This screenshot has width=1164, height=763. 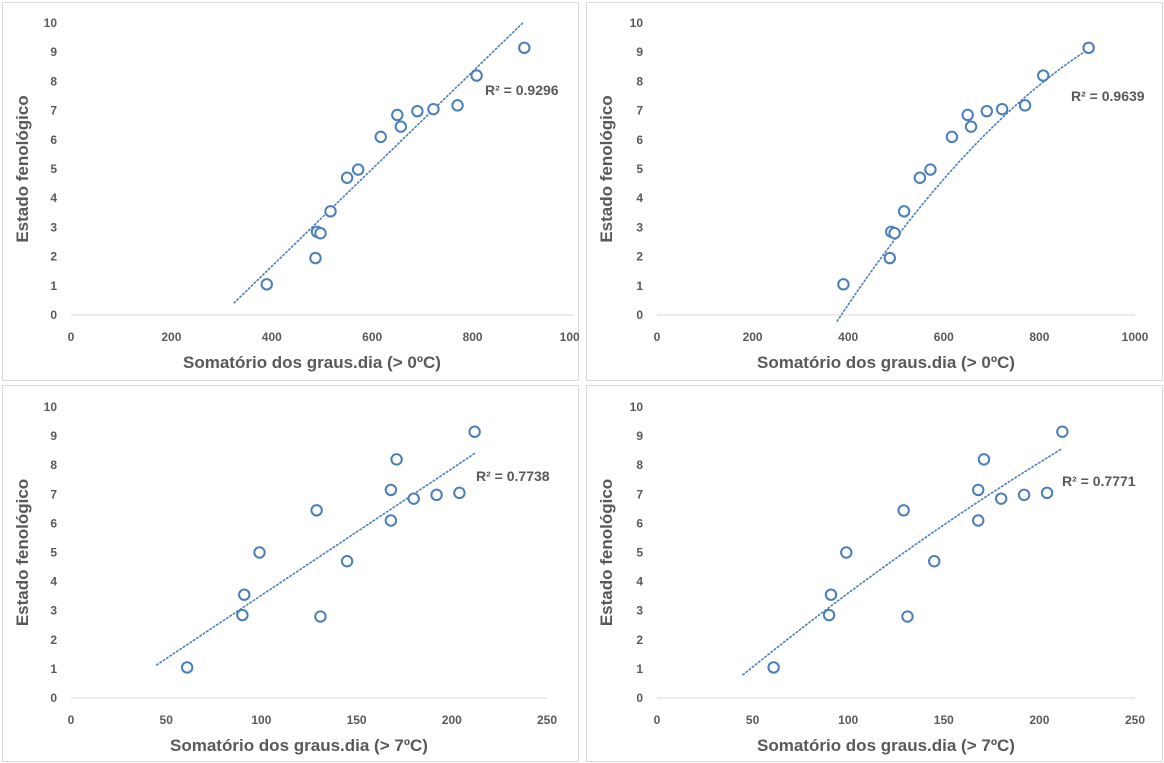 I want to click on r-squared-label: R² = 0.7771, so click(x=1099, y=481).